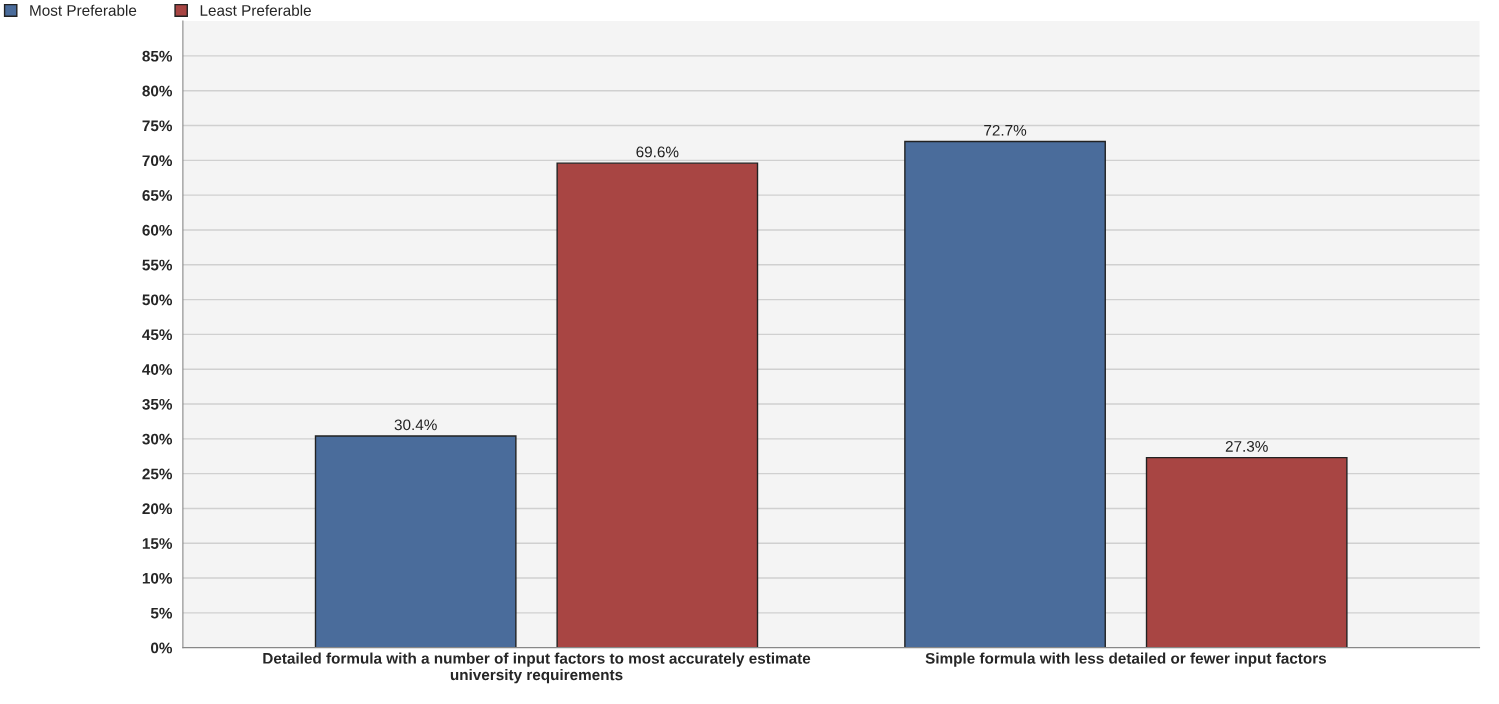 The height and width of the screenshot is (704, 1499). What do you see at coordinates (1126, 659) in the screenshot?
I see `x-tick-label: Simple formula with less detailed or fewer input factors` at bounding box center [1126, 659].